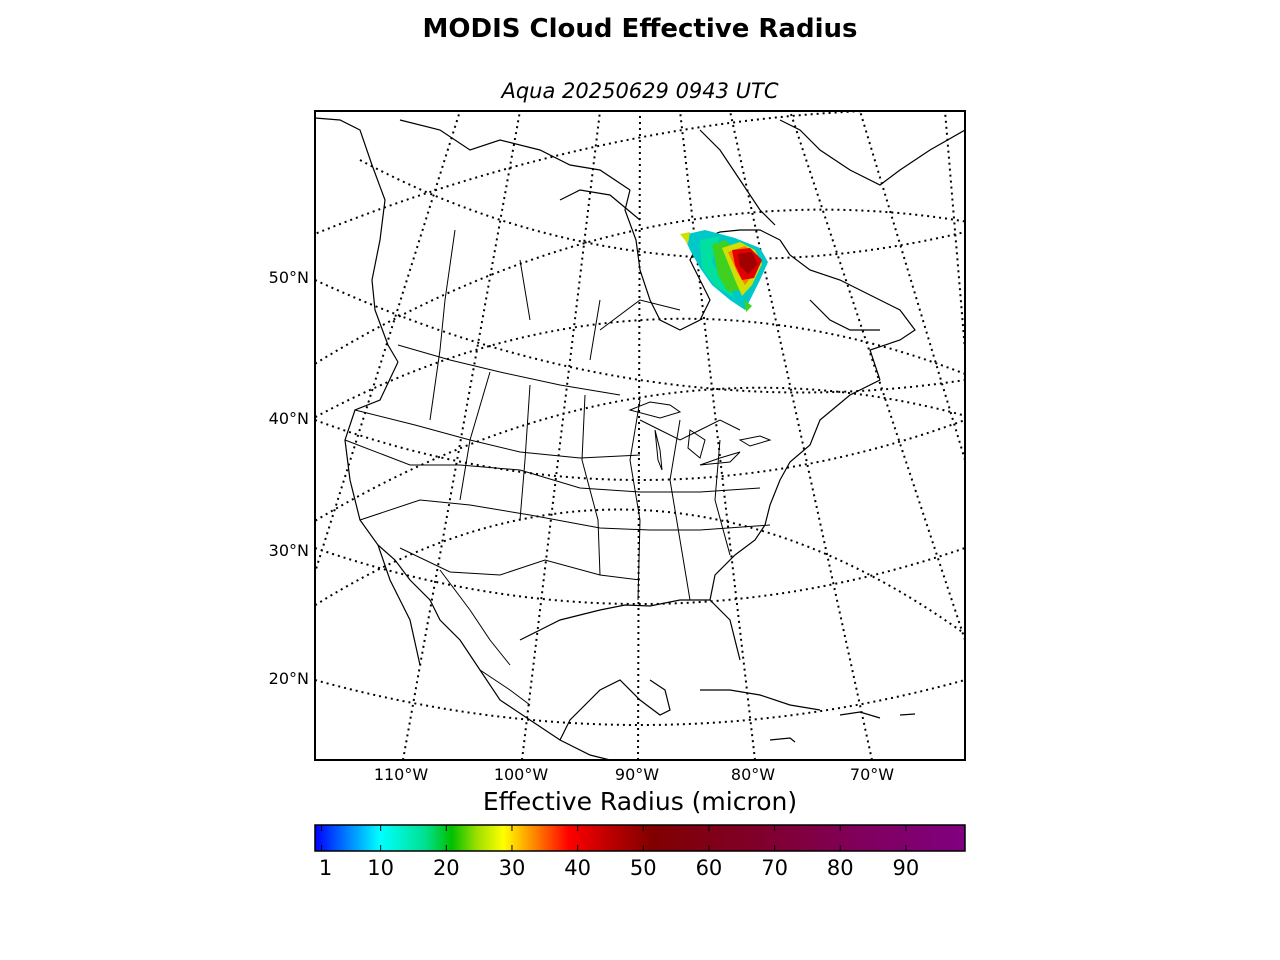 The image size is (1280, 960). Describe the element at coordinates (640, 91) in the screenshot. I see `figure-subtitle: Aqua 20250629 0943 UTC` at that location.